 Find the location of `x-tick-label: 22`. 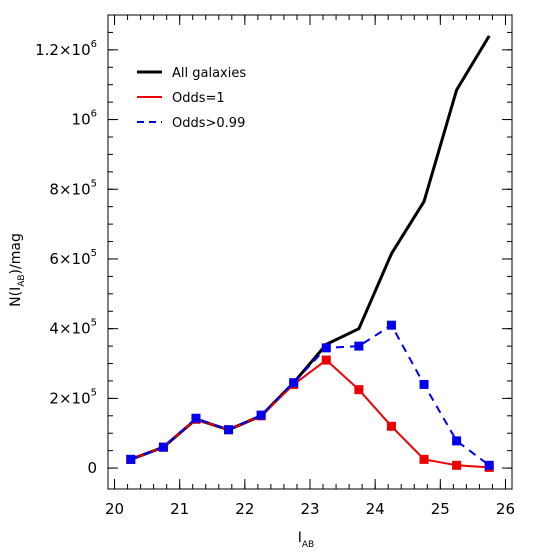

x-tick-label: 22 is located at coordinates (244, 509).